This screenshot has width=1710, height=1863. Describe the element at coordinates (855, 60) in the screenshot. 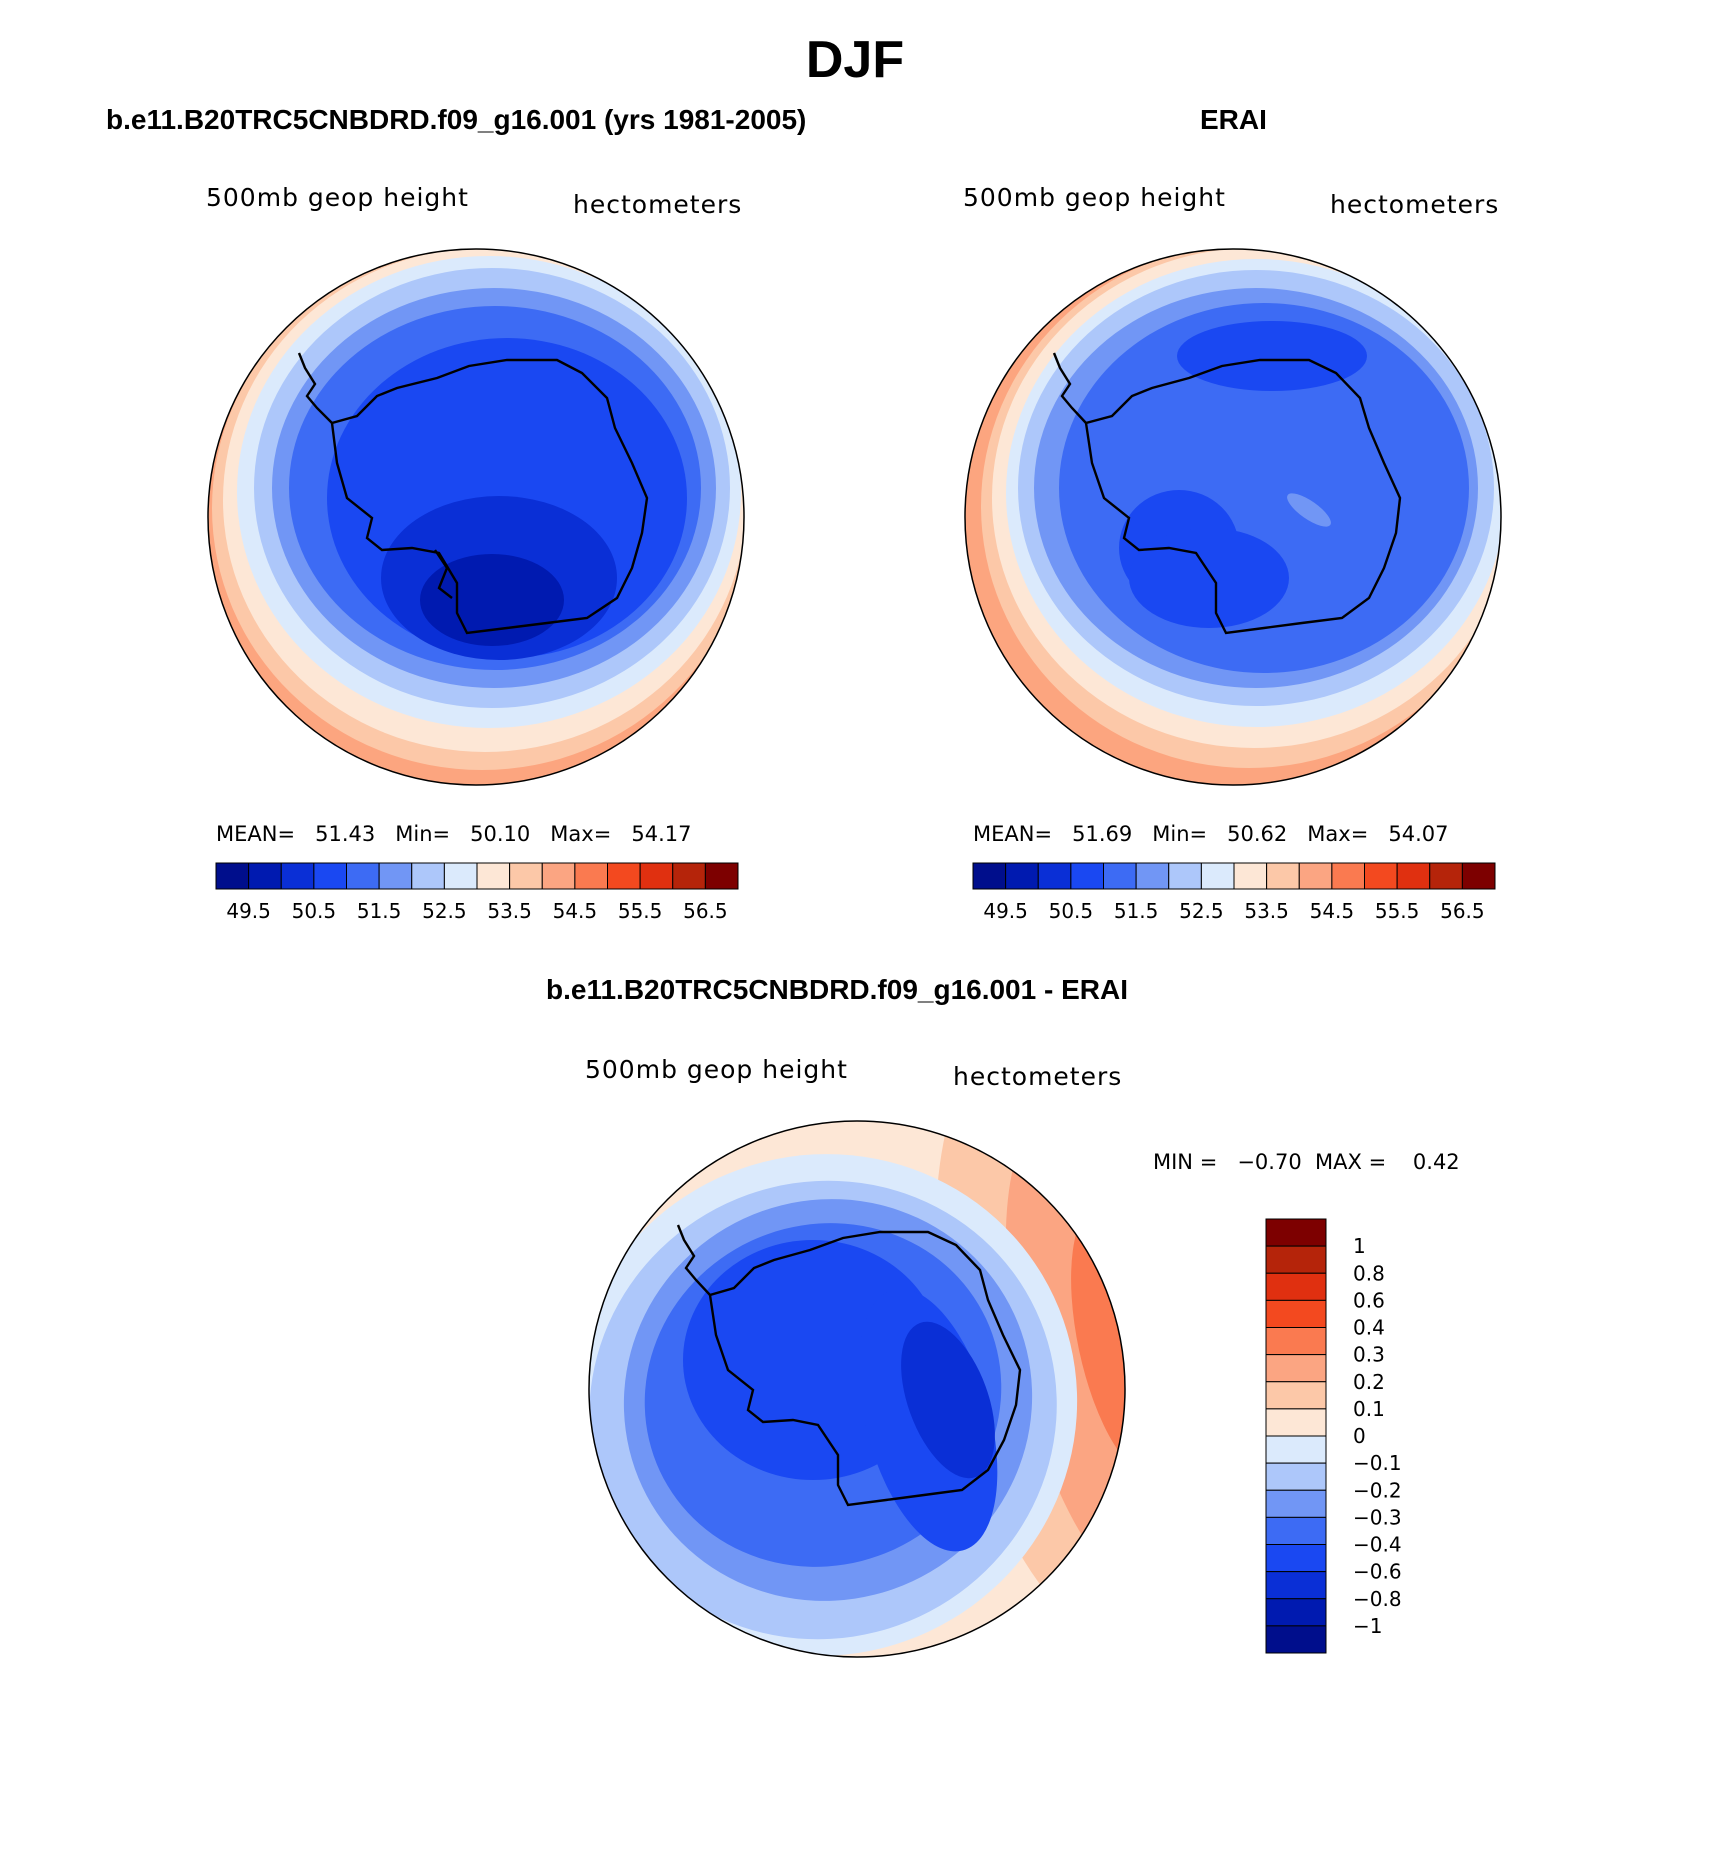

I see `figure-title: DJF` at that location.